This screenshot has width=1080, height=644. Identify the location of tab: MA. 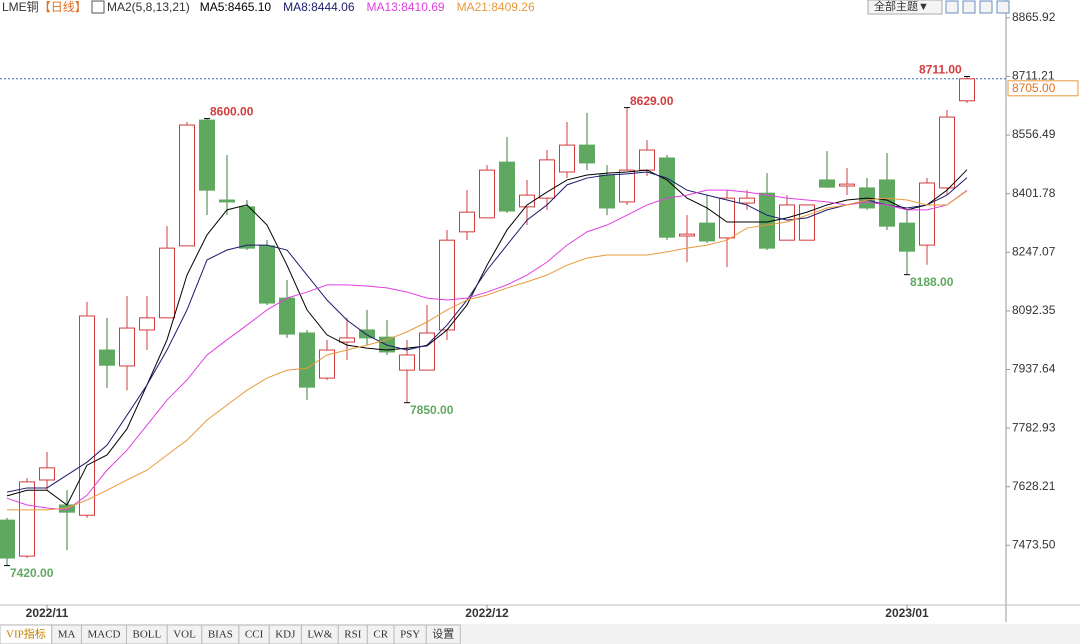
(66, 634).